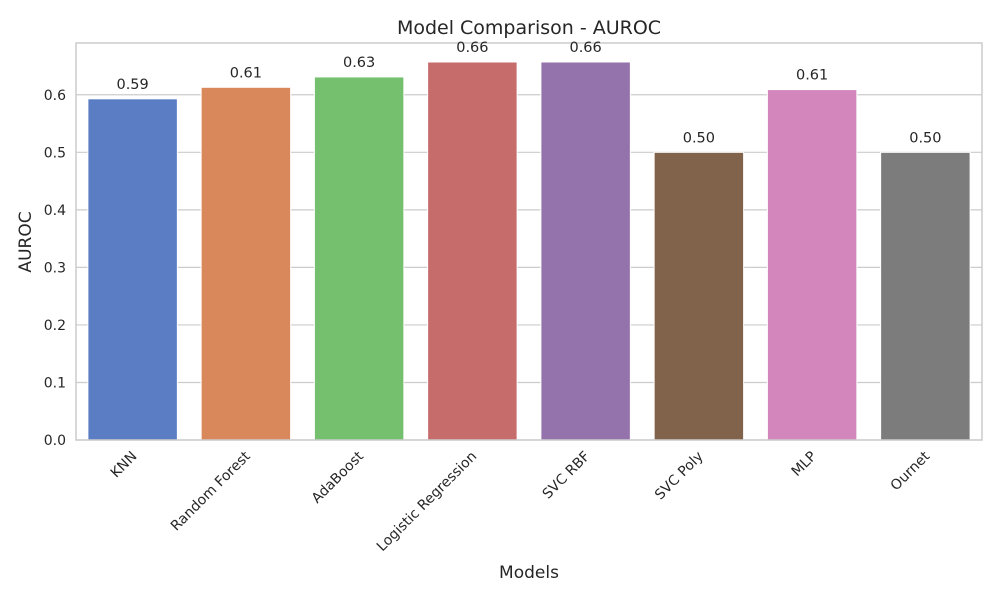  What do you see at coordinates (529, 573) in the screenshot?
I see `x-axis-label: Models` at bounding box center [529, 573].